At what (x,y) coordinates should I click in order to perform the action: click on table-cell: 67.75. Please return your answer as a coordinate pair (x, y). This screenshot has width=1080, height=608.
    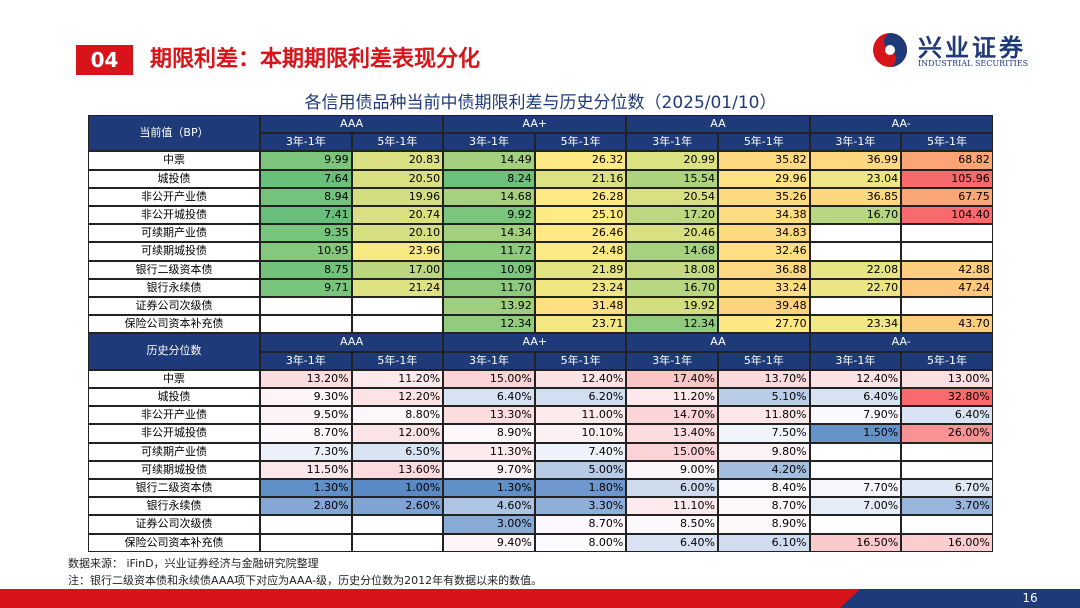
    Looking at the image, I should click on (947, 196).